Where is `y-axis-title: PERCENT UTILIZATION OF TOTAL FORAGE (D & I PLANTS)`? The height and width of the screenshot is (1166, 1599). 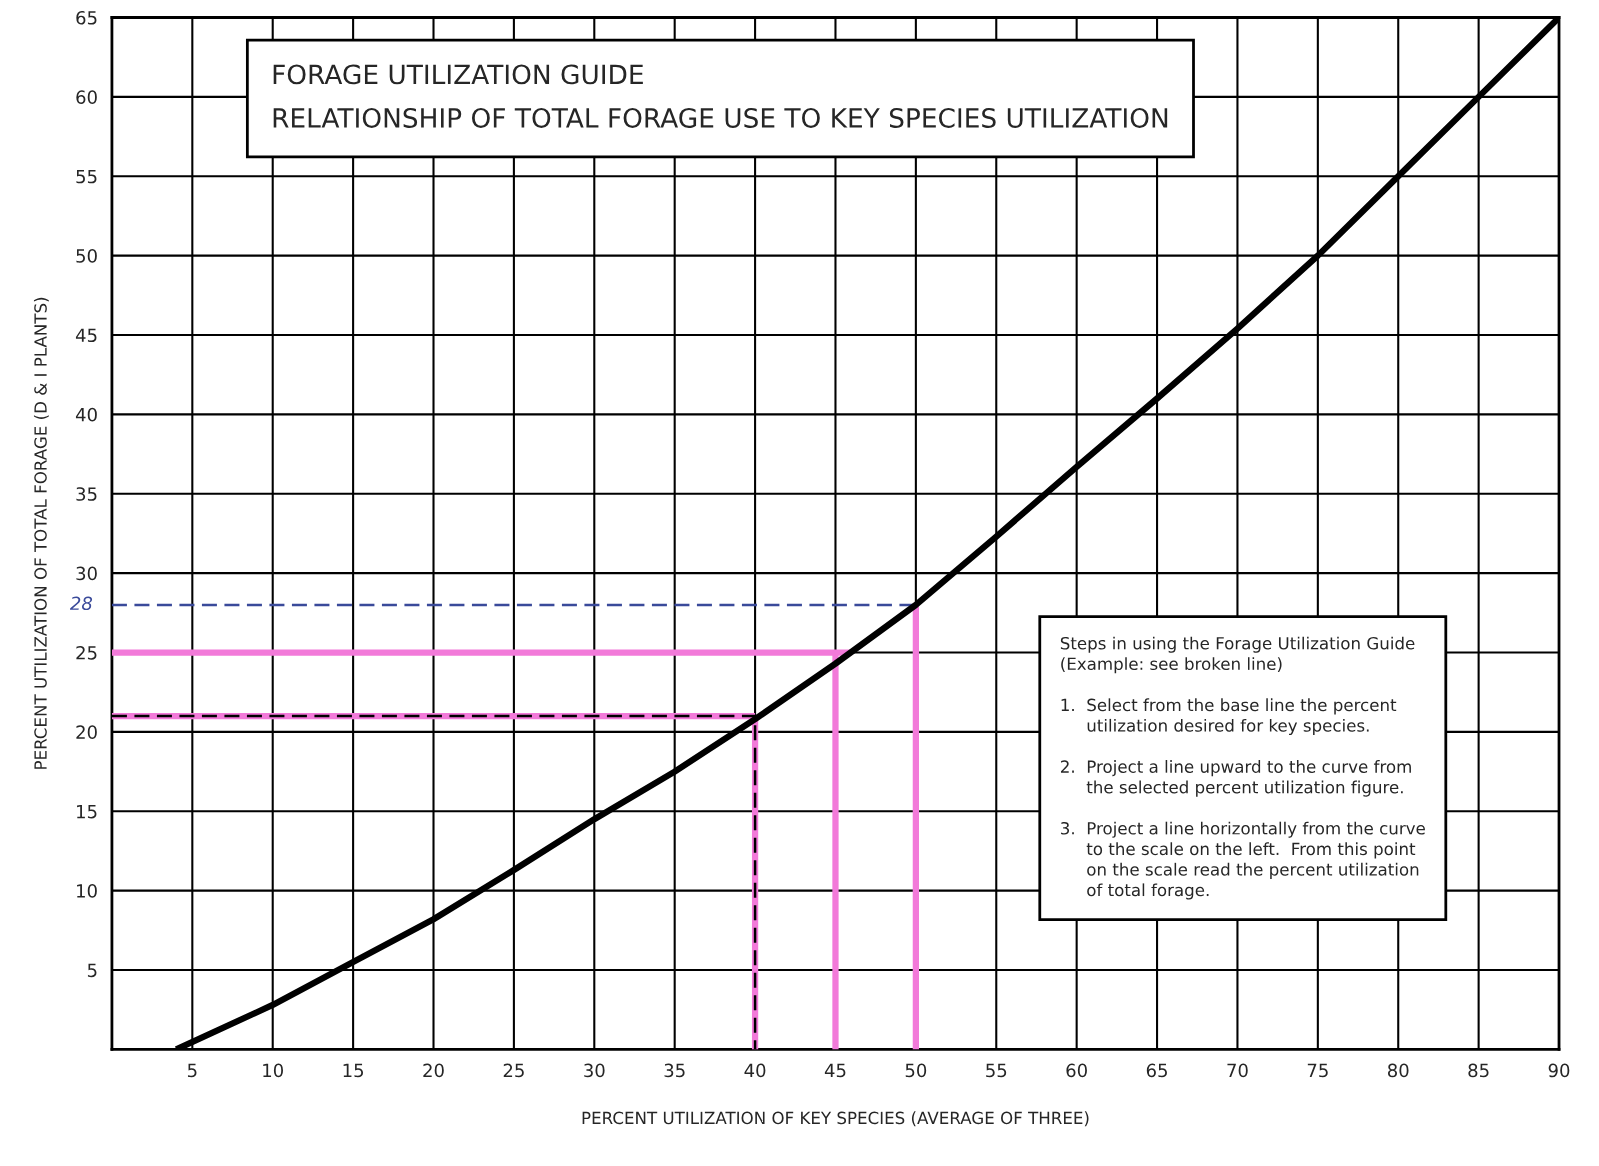 y-axis-title: PERCENT UTILIZATION OF TOTAL FORAGE (D & I PLANTS) is located at coordinates (41, 533).